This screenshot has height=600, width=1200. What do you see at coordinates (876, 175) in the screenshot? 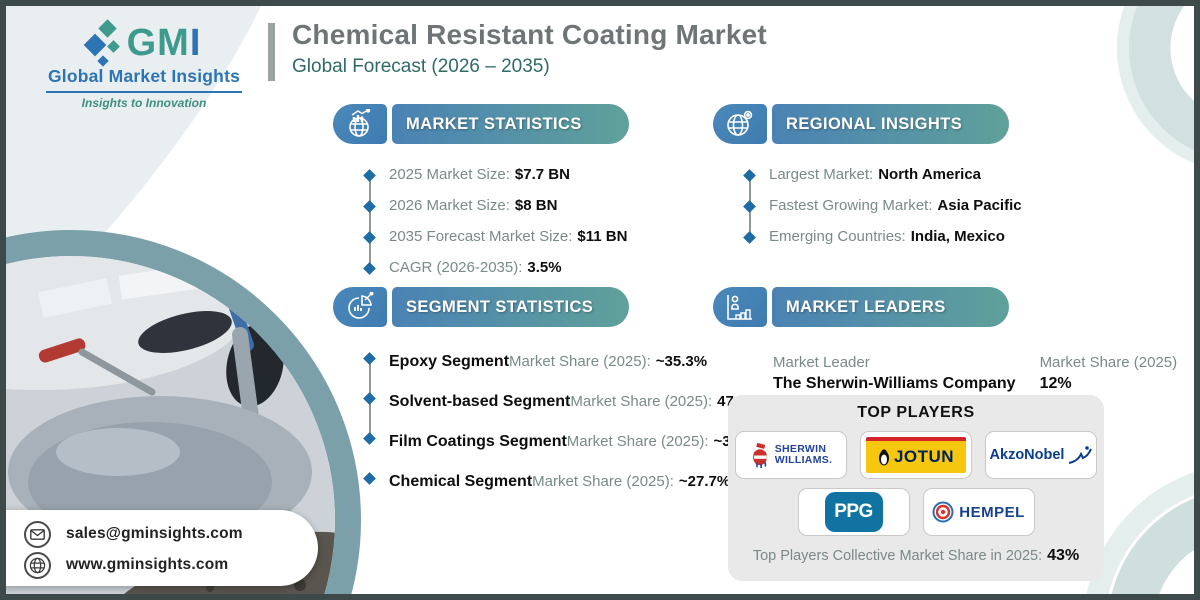
I see `list-item: Largest Market: North America` at bounding box center [876, 175].